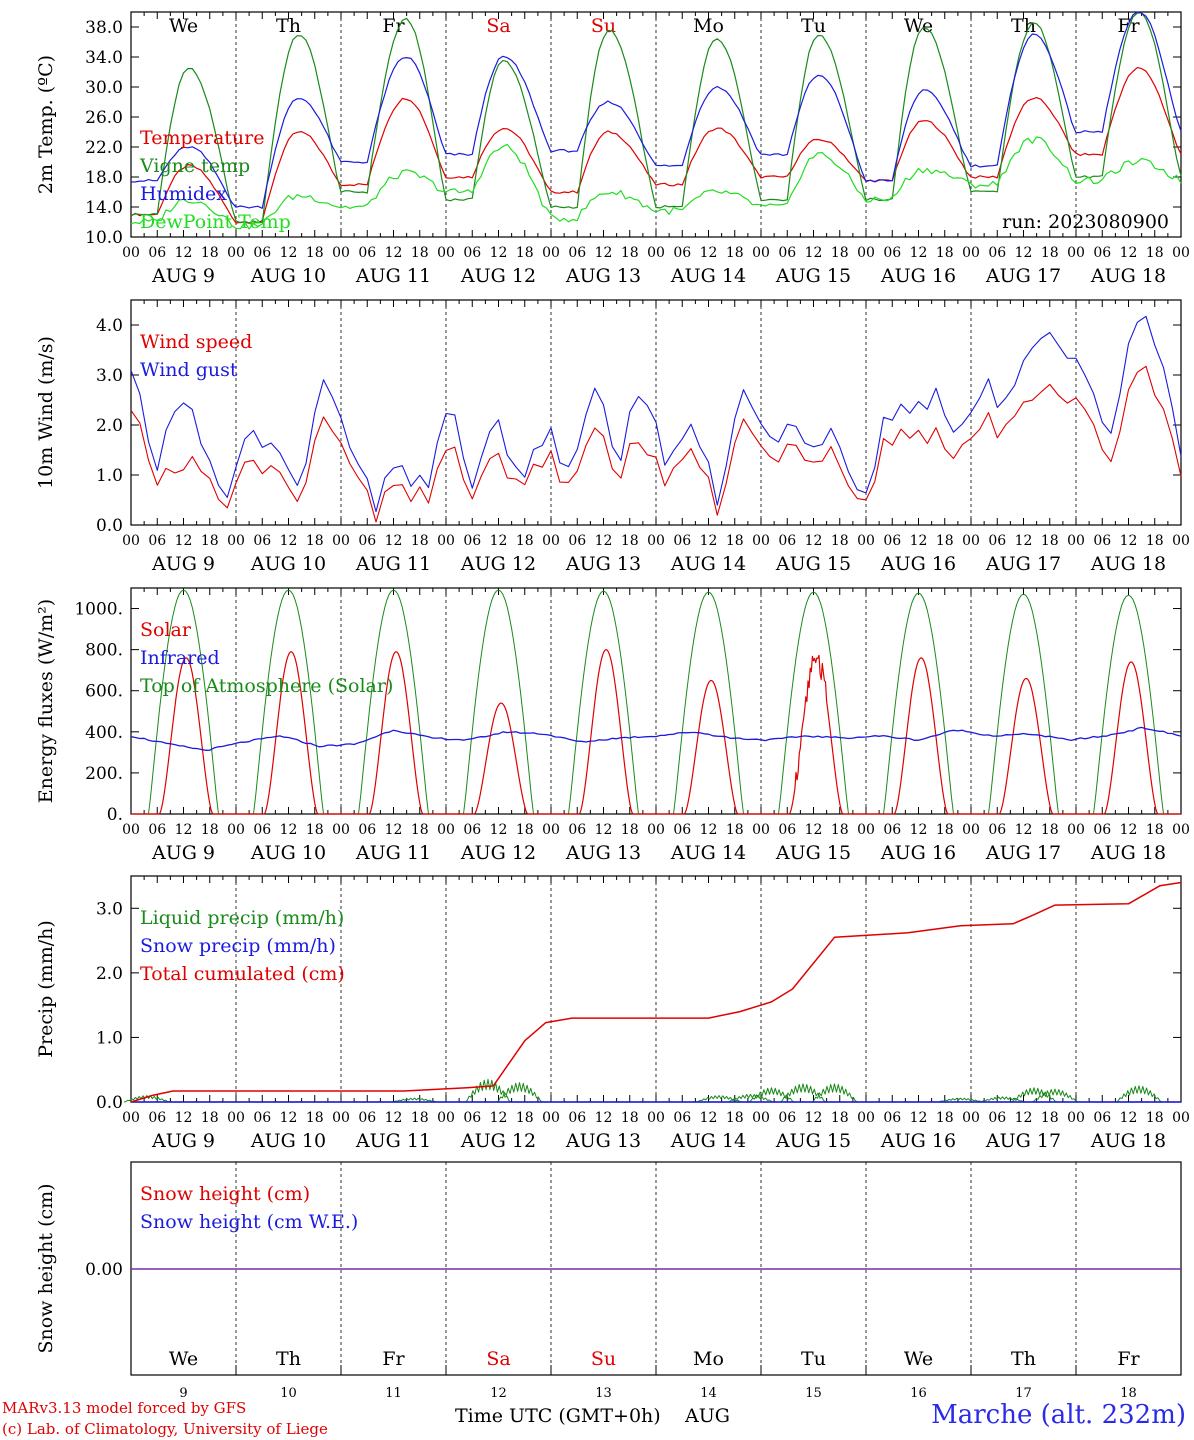  I want to click on day-label: AUG 13, so click(603, 1141).